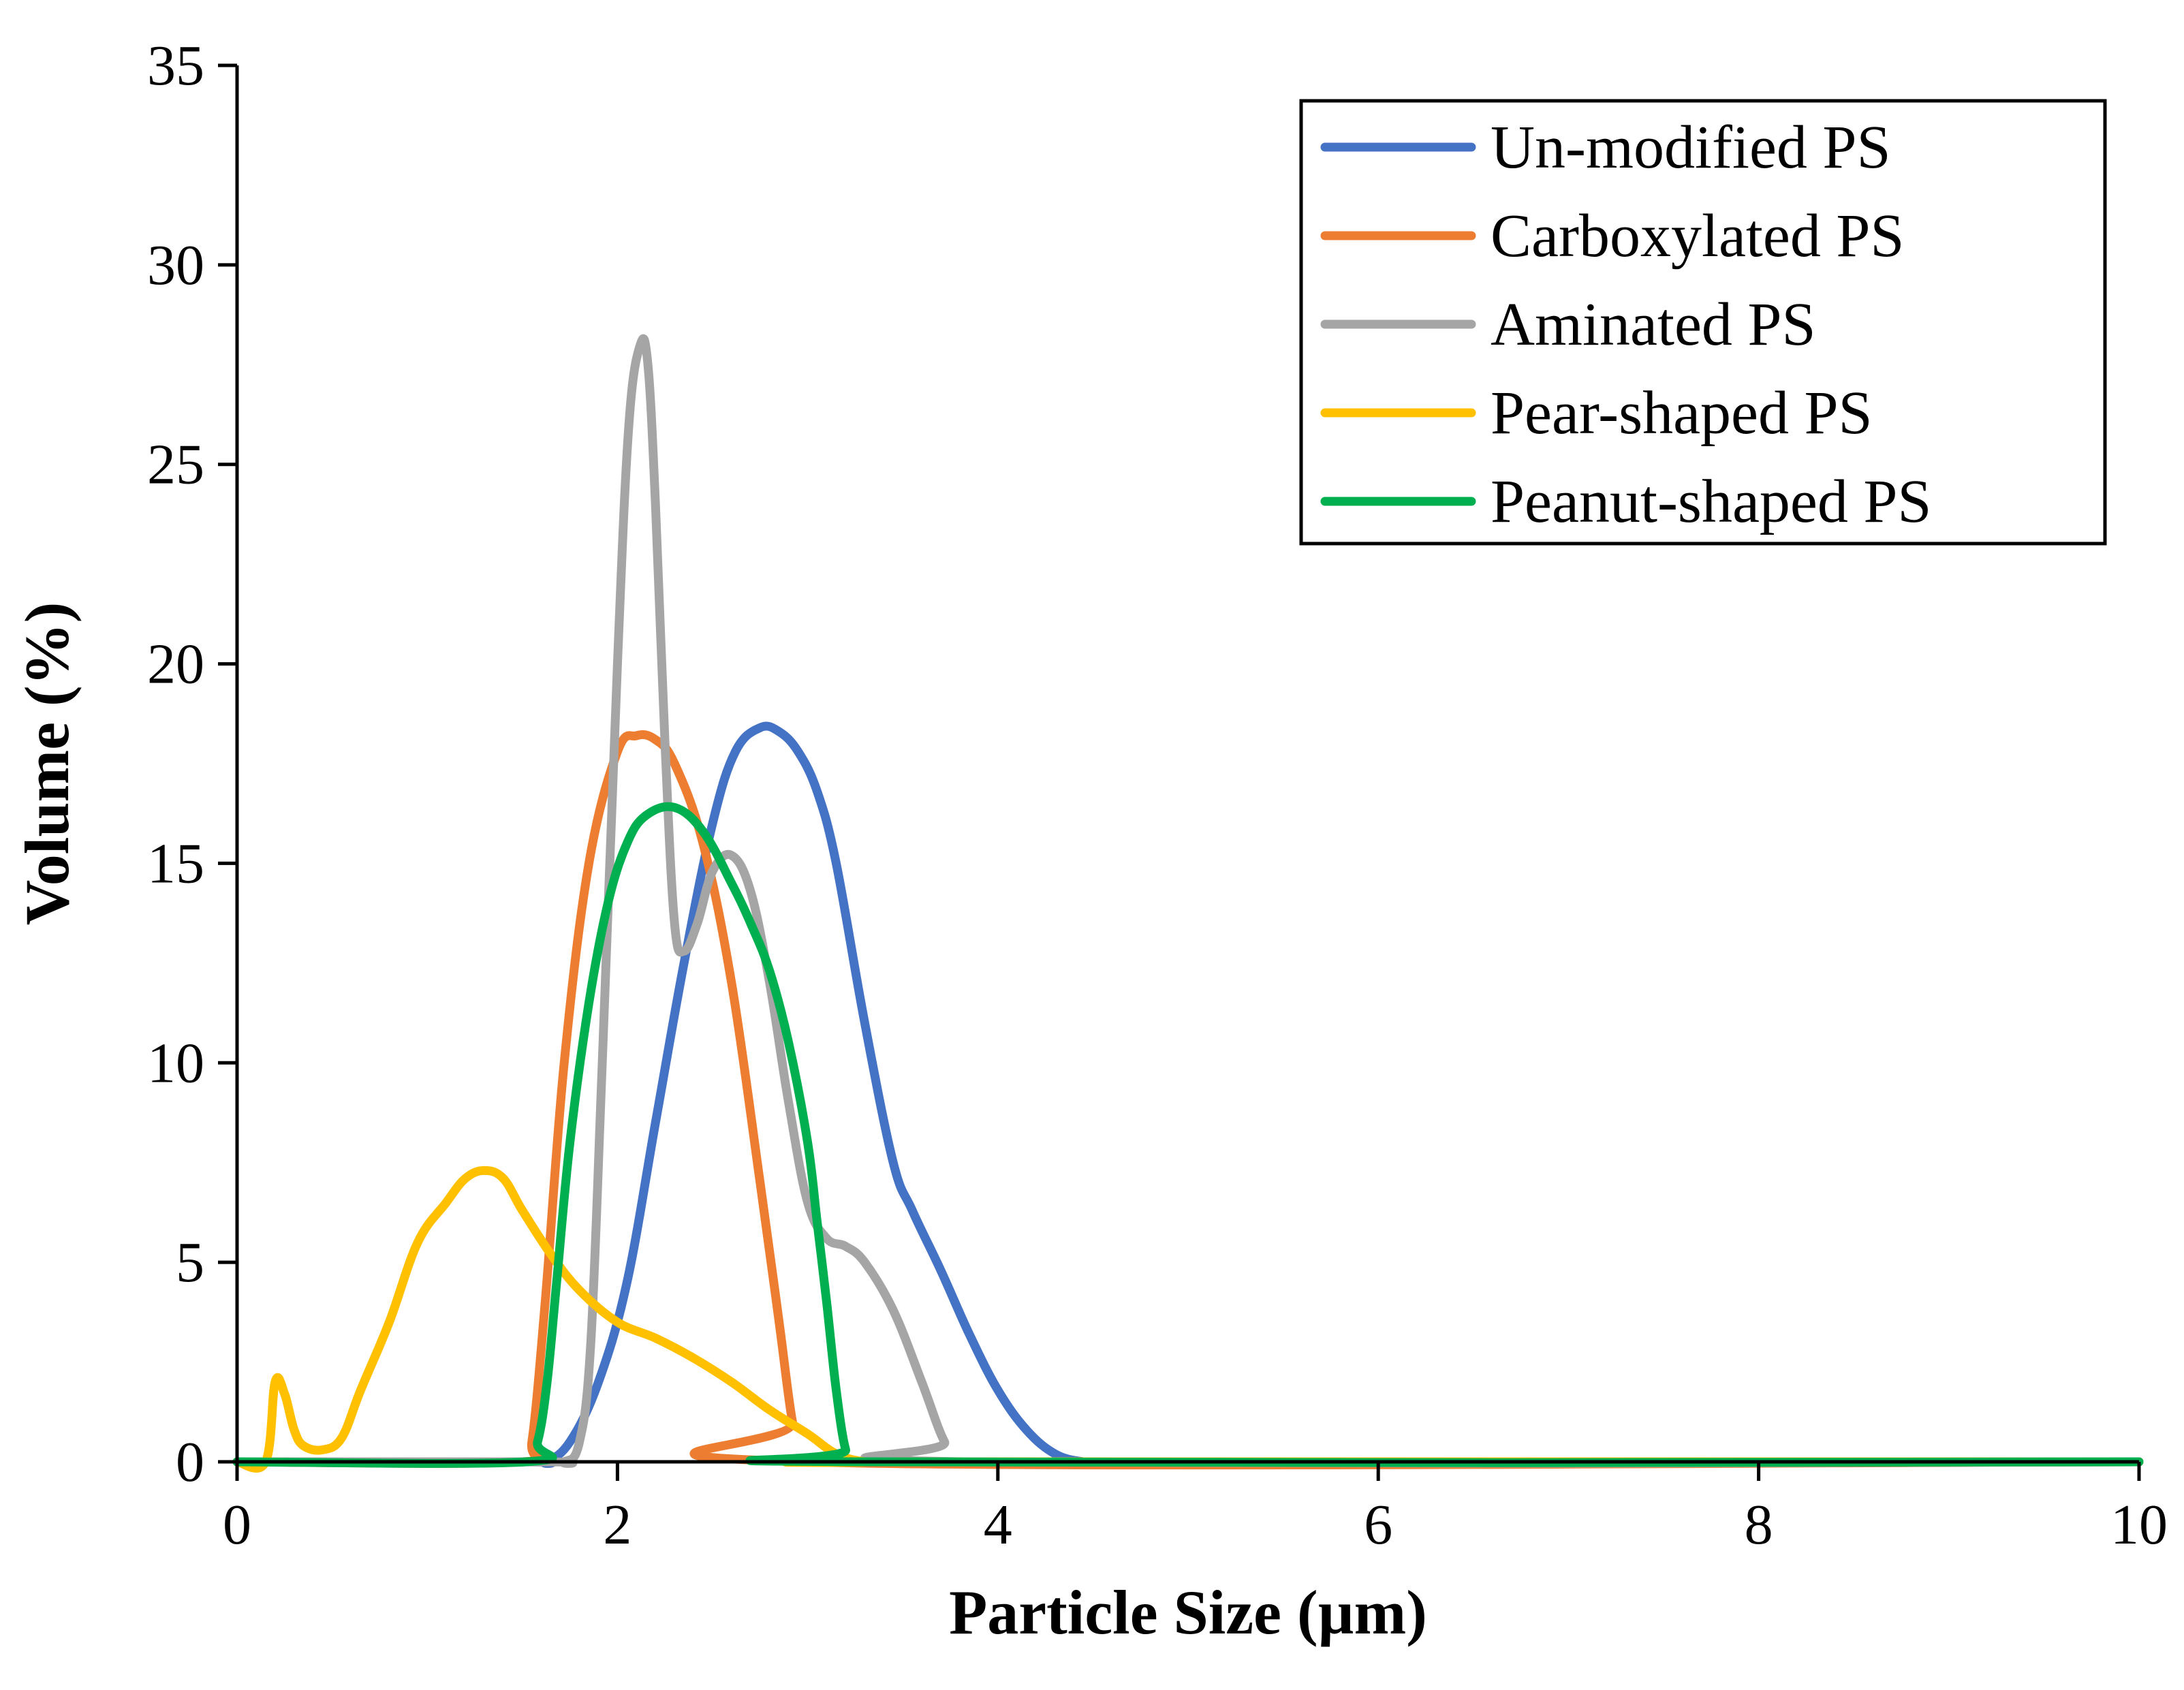 Image resolution: width=2184 pixels, height=1690 pixels. I want to click on legend-label: Aminated PS, so click(1653, 324).